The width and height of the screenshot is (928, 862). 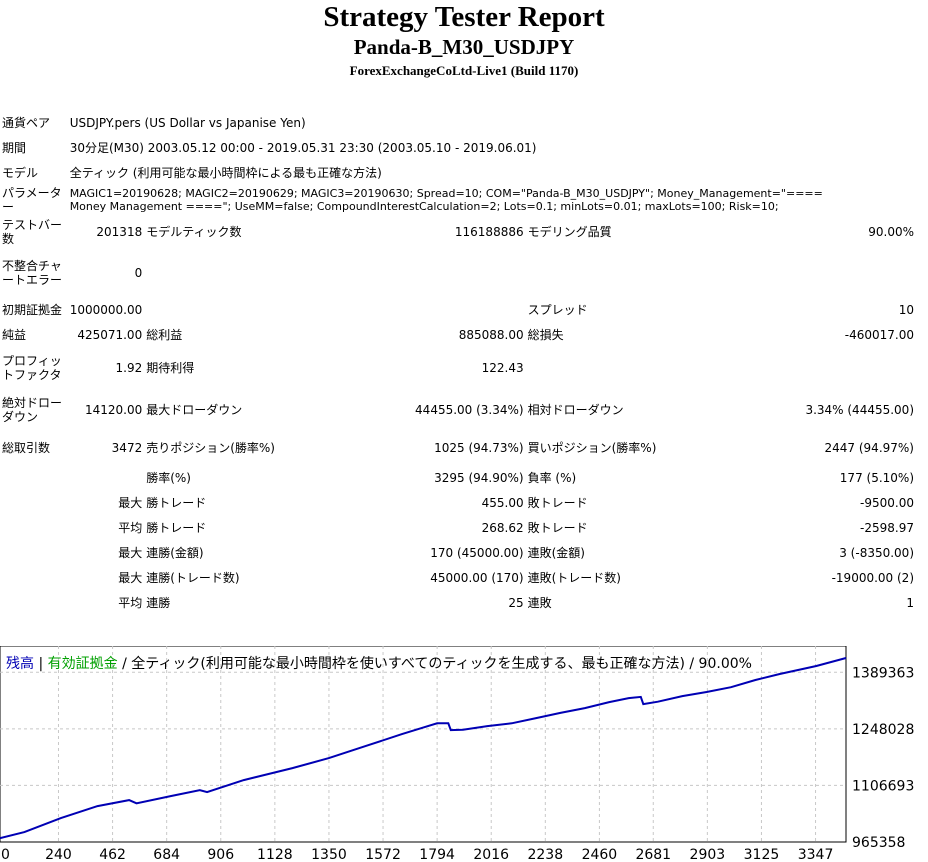 What do you see at coordinates (491, 334) in the screenshot?
I see `gross-profit-value: 885088.00` at bounding box center [491, 334].